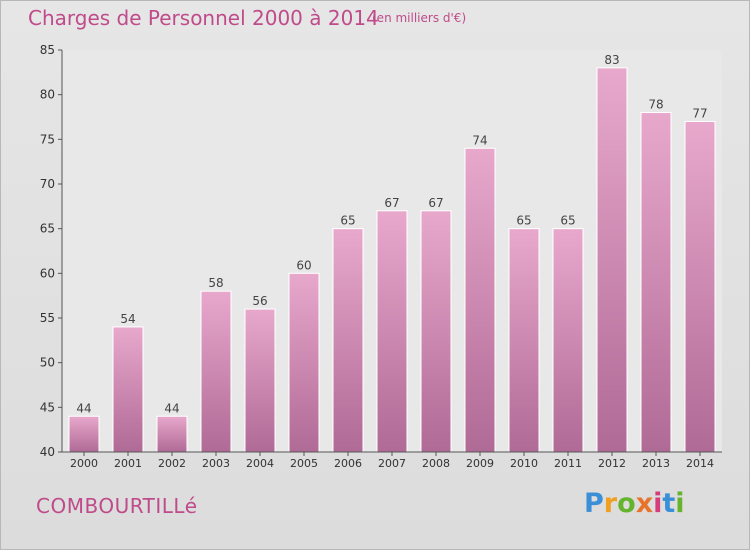 Image resolution: width=750 pixels, height=550 pixels. I want to click on data-label-2012: 83, so click(611, 60).